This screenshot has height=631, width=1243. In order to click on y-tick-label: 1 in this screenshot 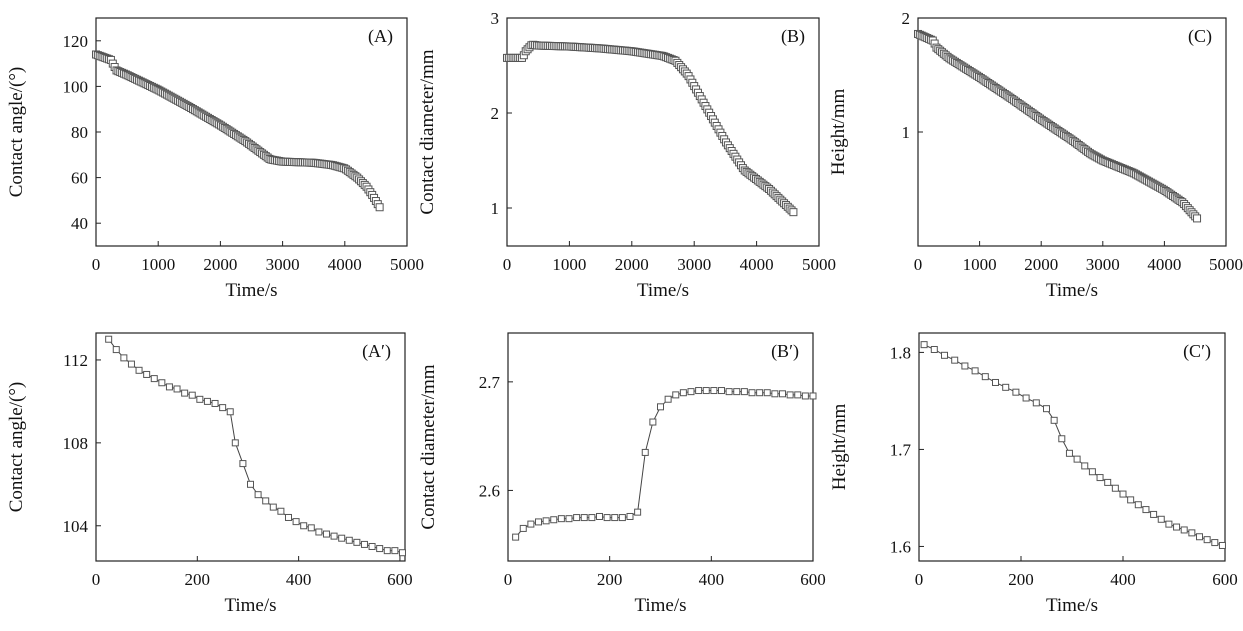, I will do `click(906, 132)`.